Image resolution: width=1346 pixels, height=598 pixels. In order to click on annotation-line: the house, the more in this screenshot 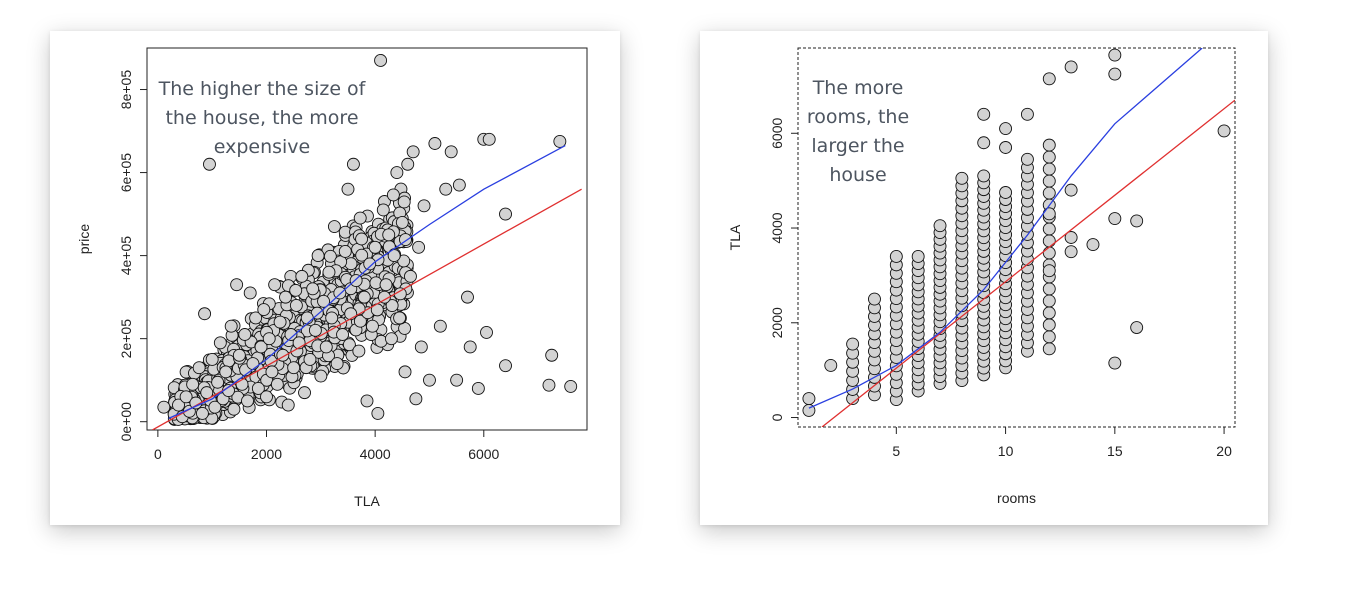, I will do `click(261, 118)`.